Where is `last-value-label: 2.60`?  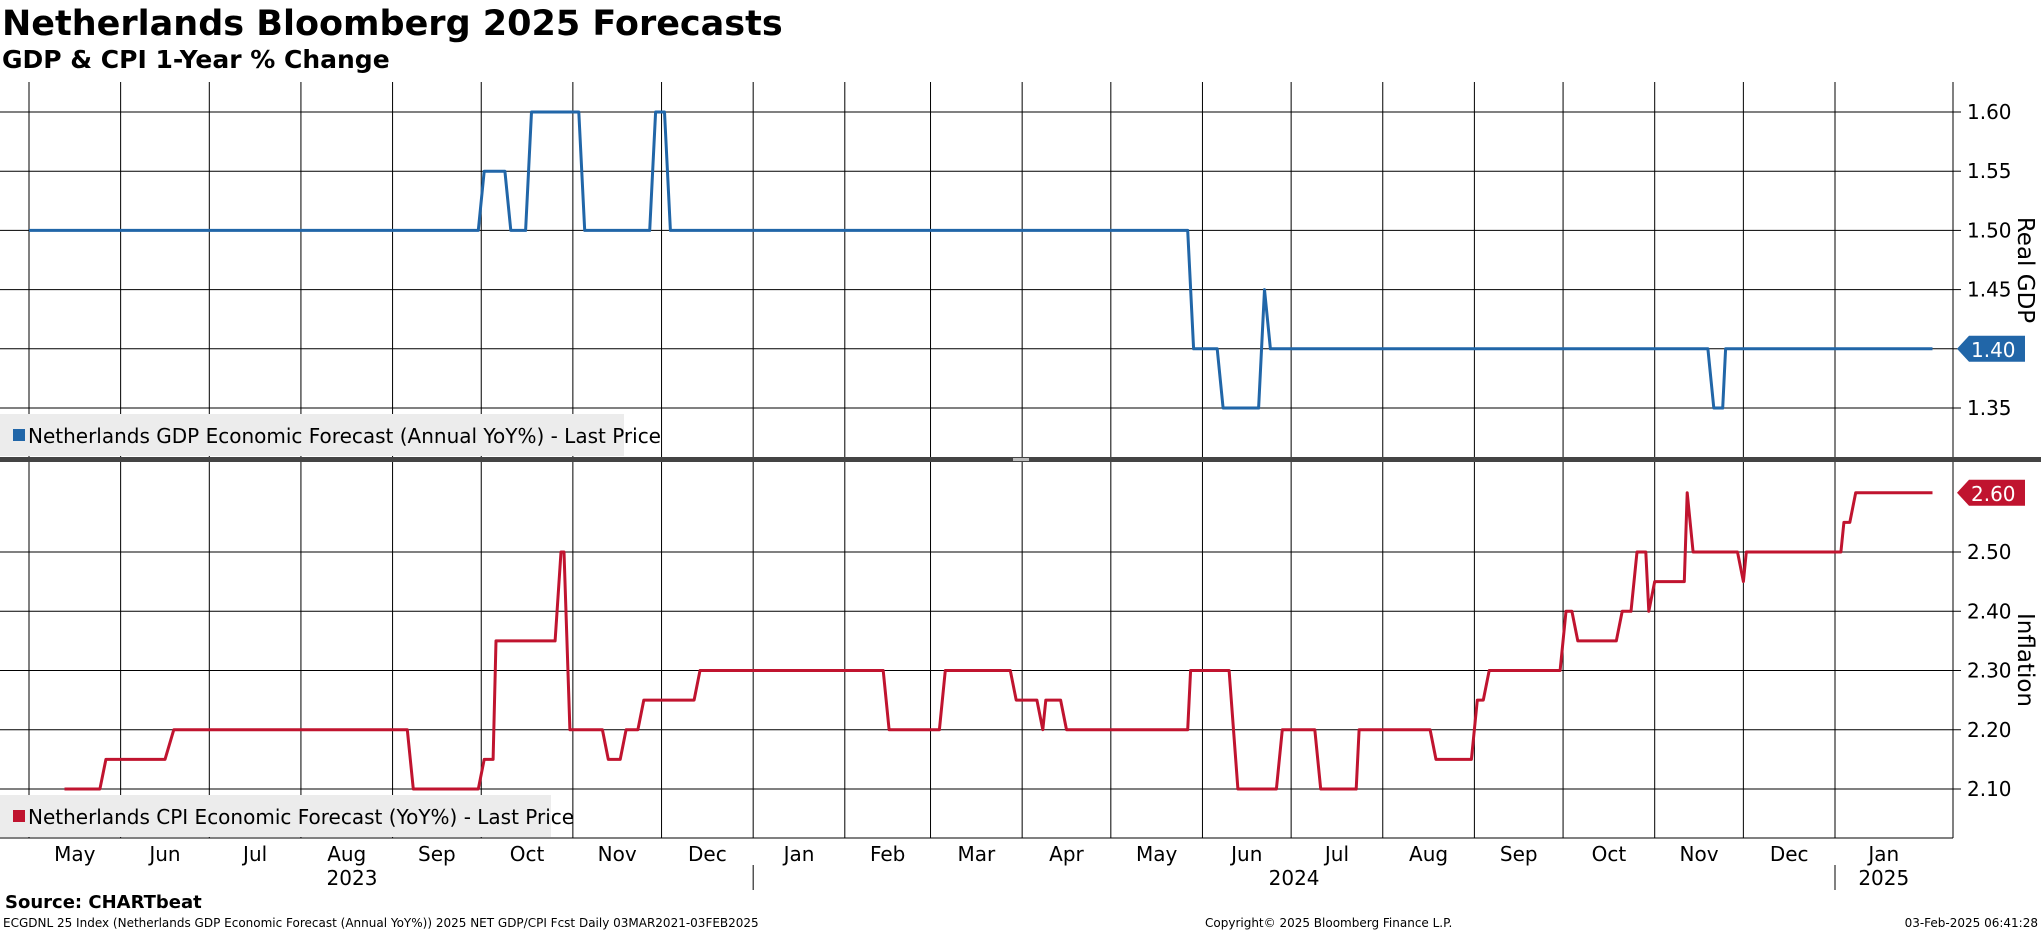
last-value-label: 2.60 is located at coordinates (1993, 494).